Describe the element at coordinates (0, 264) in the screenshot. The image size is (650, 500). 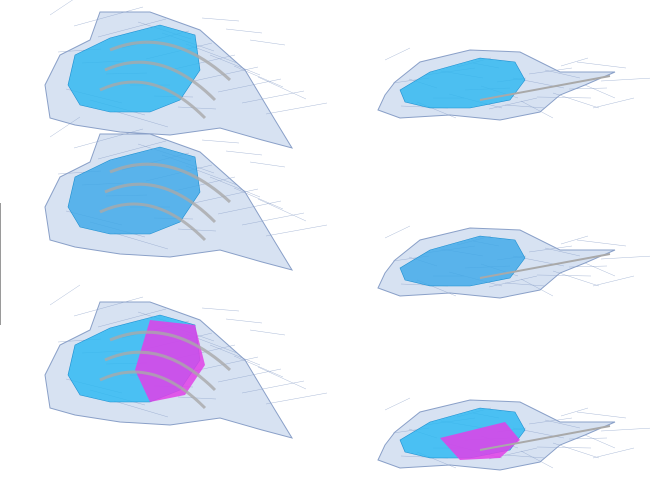
I see `left-divider-line` at that location.